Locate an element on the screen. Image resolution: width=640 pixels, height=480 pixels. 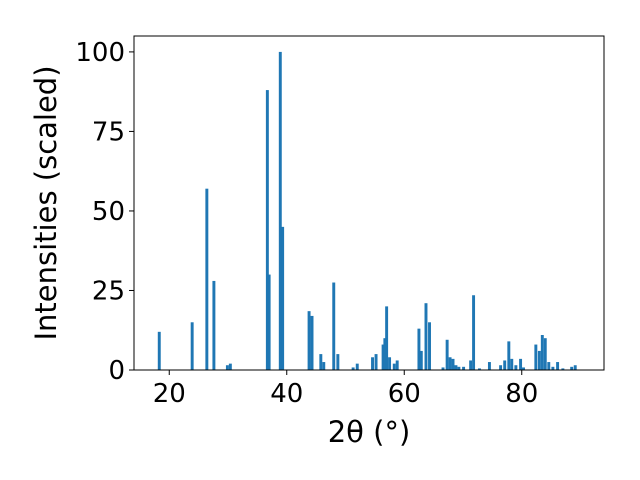
y-tick-label: 25 is located at coordinates (108, 291).